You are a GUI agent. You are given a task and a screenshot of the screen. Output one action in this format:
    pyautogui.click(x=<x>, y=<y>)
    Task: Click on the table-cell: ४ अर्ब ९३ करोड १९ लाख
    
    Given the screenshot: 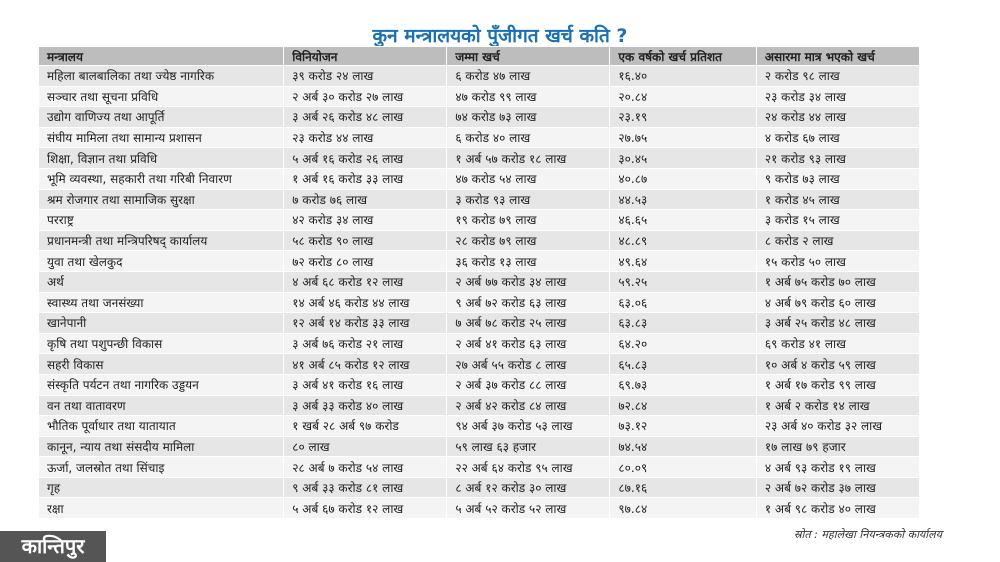 What is the action you would take?
    pyautogui.click(x=838, y=467)
    